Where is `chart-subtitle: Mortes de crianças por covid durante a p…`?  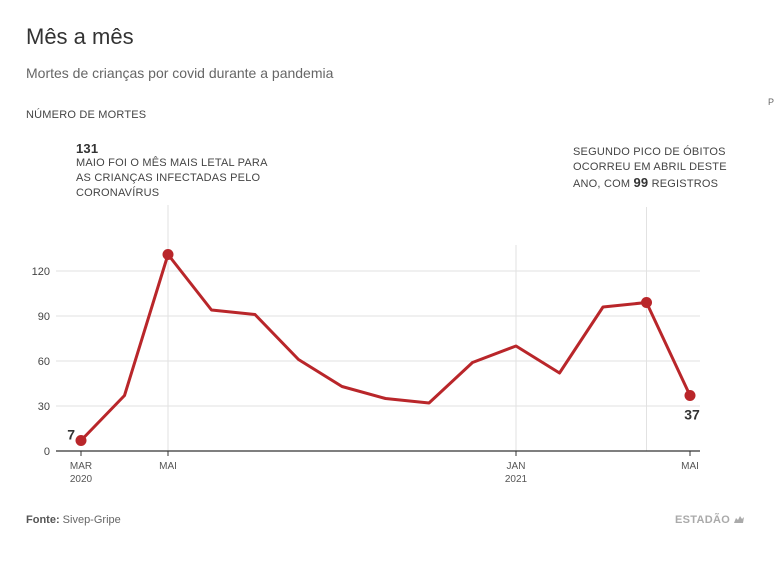 chart-subtitle: Mortes de crianças por covid durante a p… is located at coordinates (180, 73).